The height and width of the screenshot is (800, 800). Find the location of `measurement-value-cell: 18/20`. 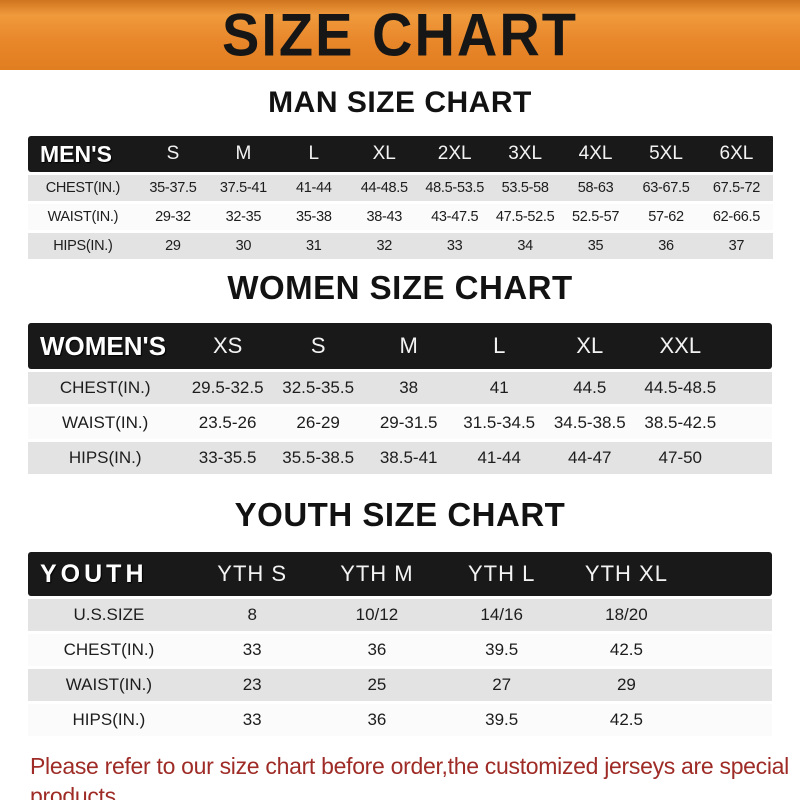

measurement-value-cell: 18/20 is located at coordinates (626, 615).